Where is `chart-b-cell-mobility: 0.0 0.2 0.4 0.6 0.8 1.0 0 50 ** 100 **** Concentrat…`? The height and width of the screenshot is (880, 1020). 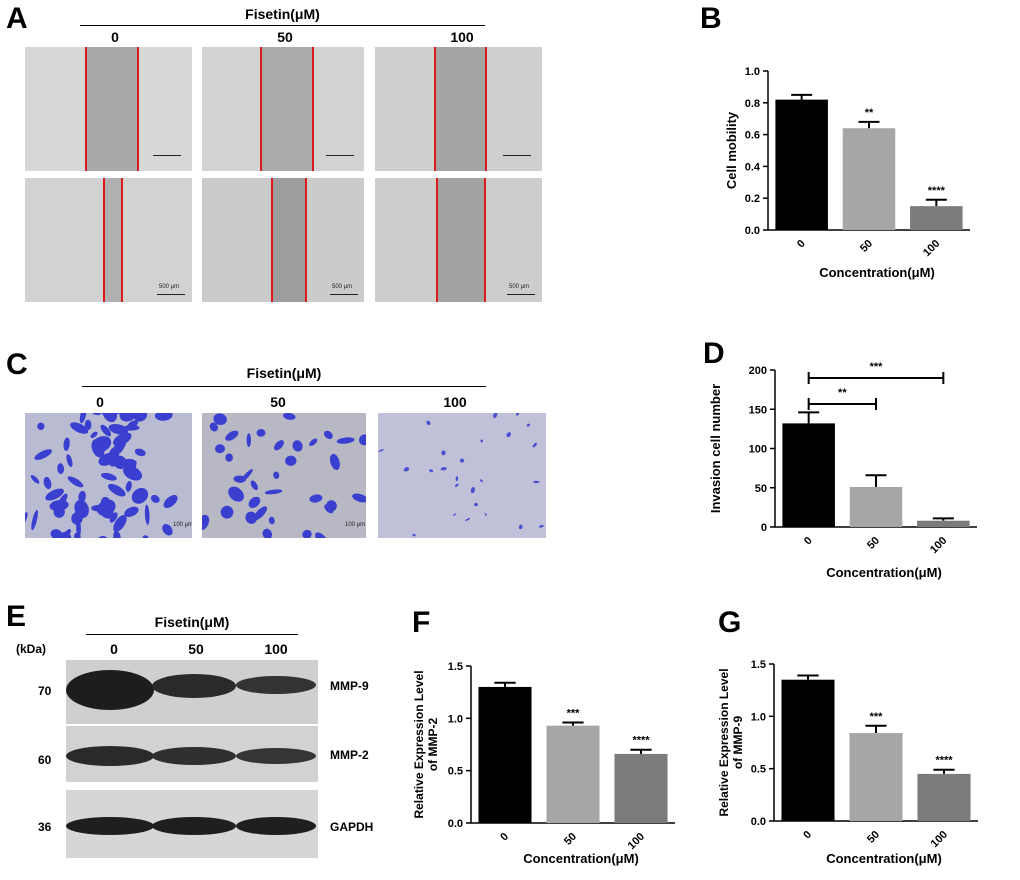
chart-b-cell-mobility: 0.0 0.2 0.4 0.6 0.8 1.0 0 50 ** 100 **** Concentrat… is located at coordinates (847, 173).